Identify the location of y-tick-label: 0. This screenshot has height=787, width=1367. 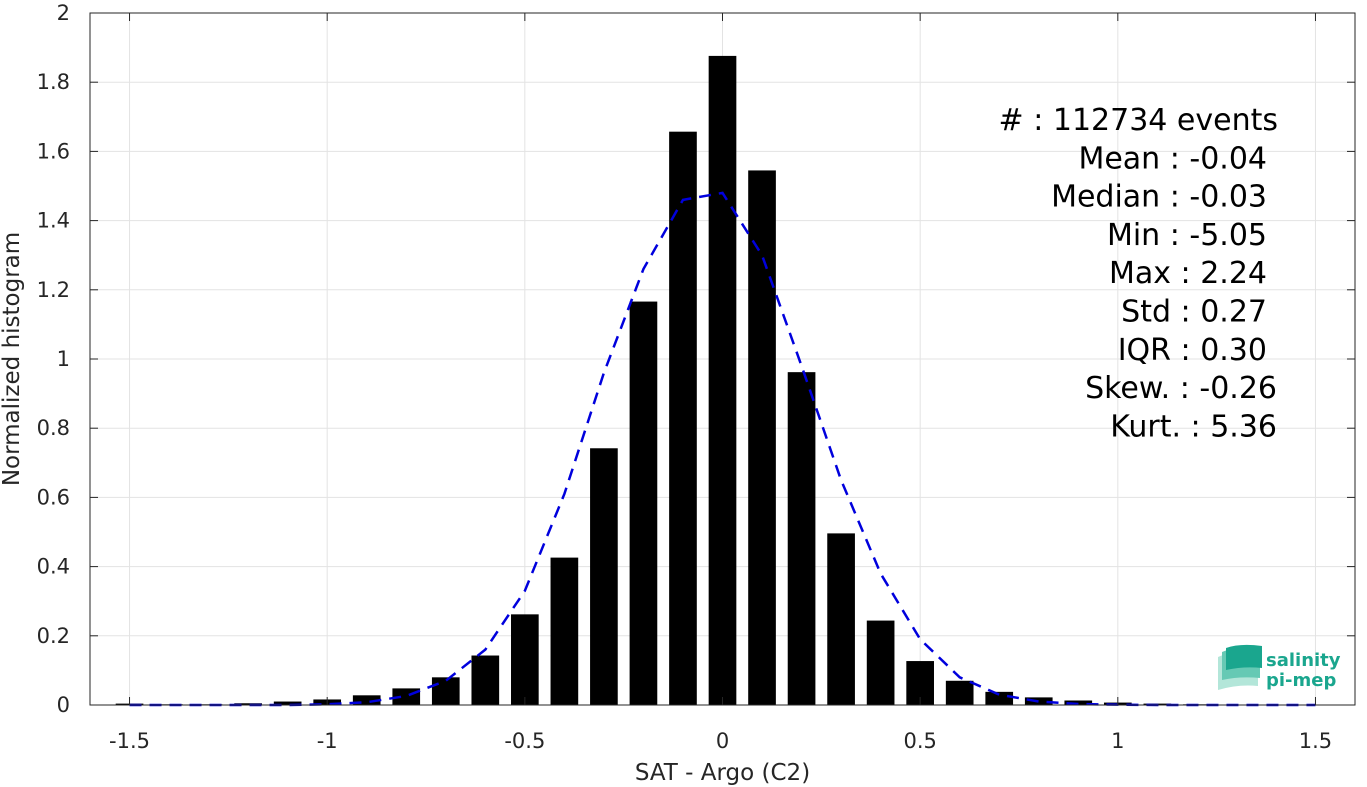
(63, 705).